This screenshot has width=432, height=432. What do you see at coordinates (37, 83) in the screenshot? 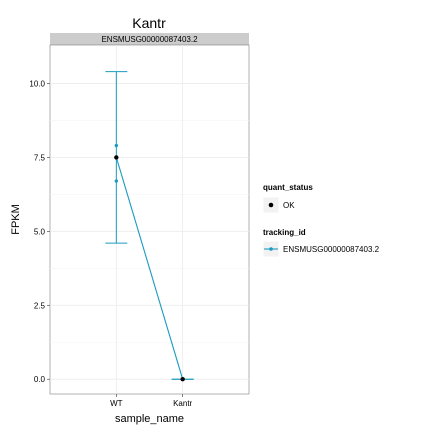
I see `y-tick-label: 10.0` at bounding box center [37, 83].